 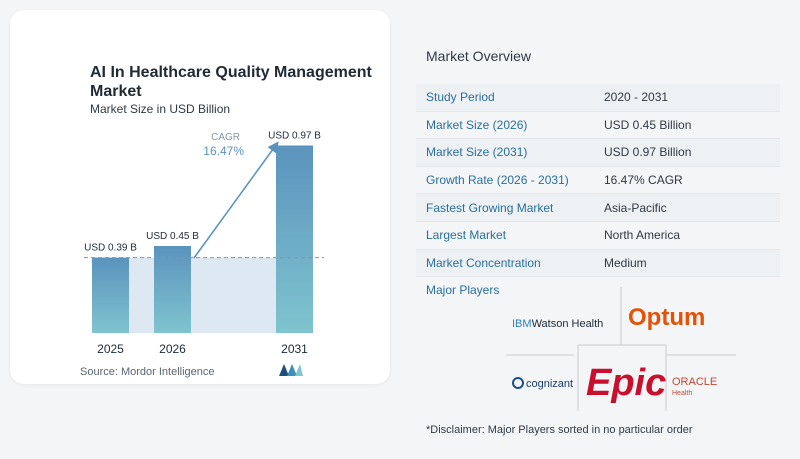 What do you see at coordinates (635, 207) in the screenshot?
I see `row-value: Asia-Pacific` at bounding box center [635, 207].